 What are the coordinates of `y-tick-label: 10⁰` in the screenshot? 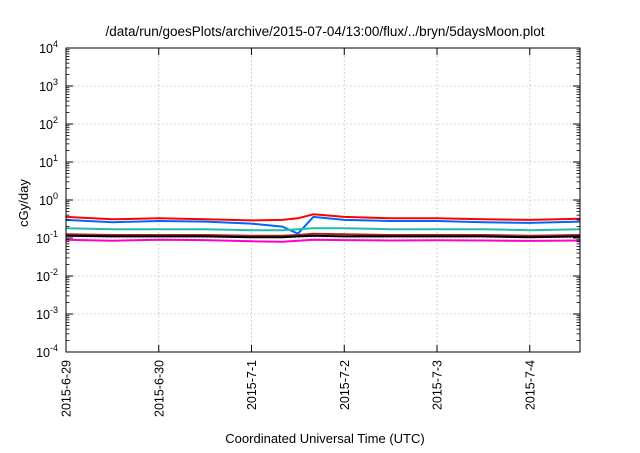 It's located at (48, 199).